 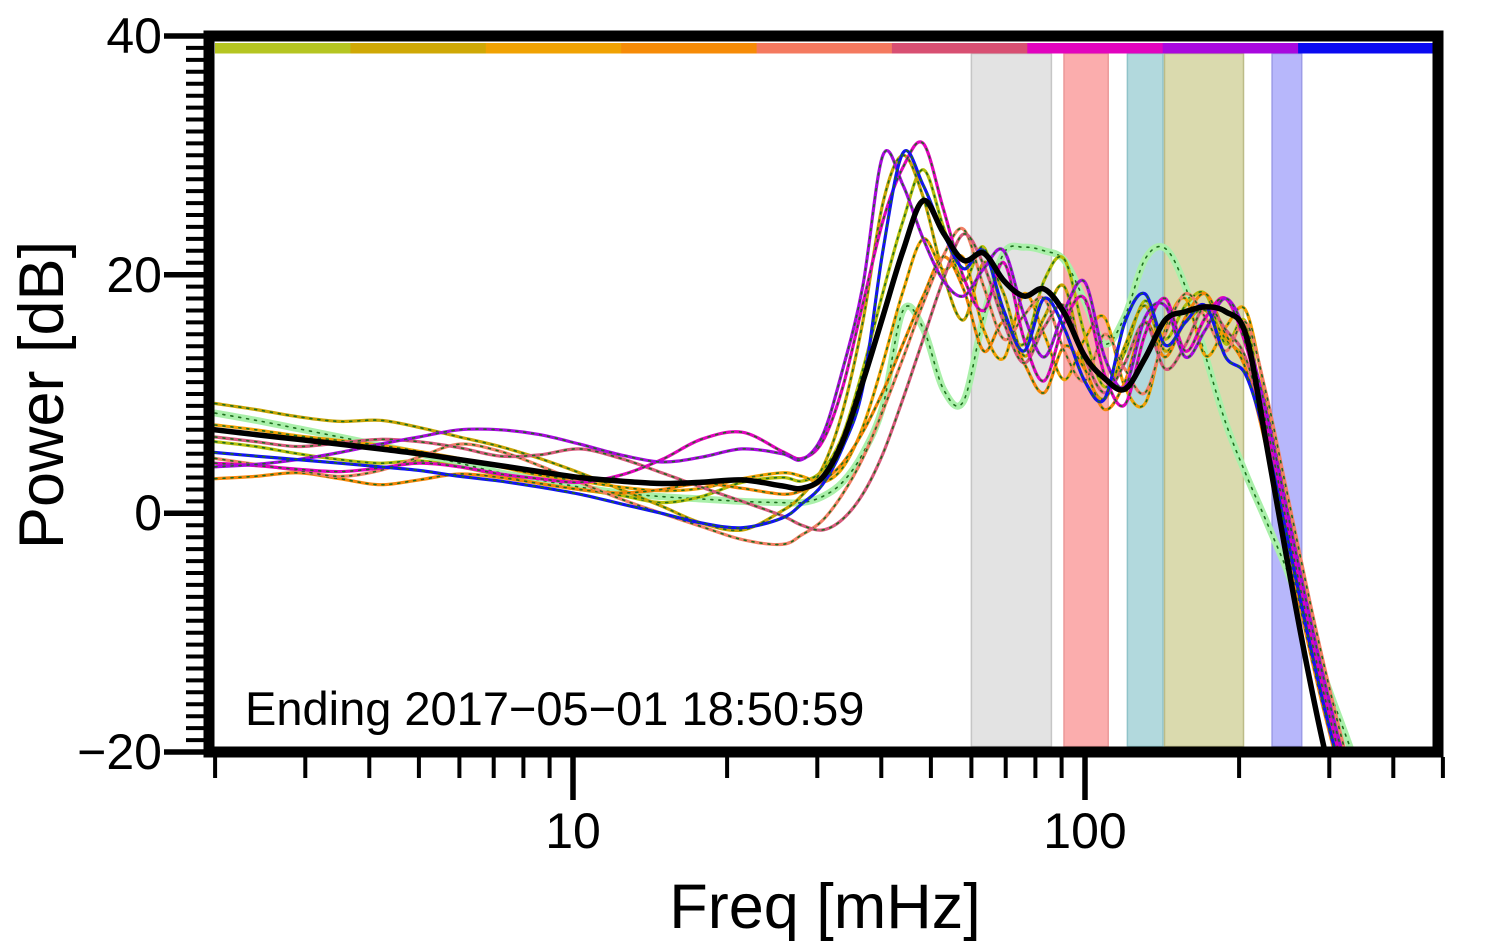 I want to click on y-tick-label-40: 40, so click(x=134, y=36).